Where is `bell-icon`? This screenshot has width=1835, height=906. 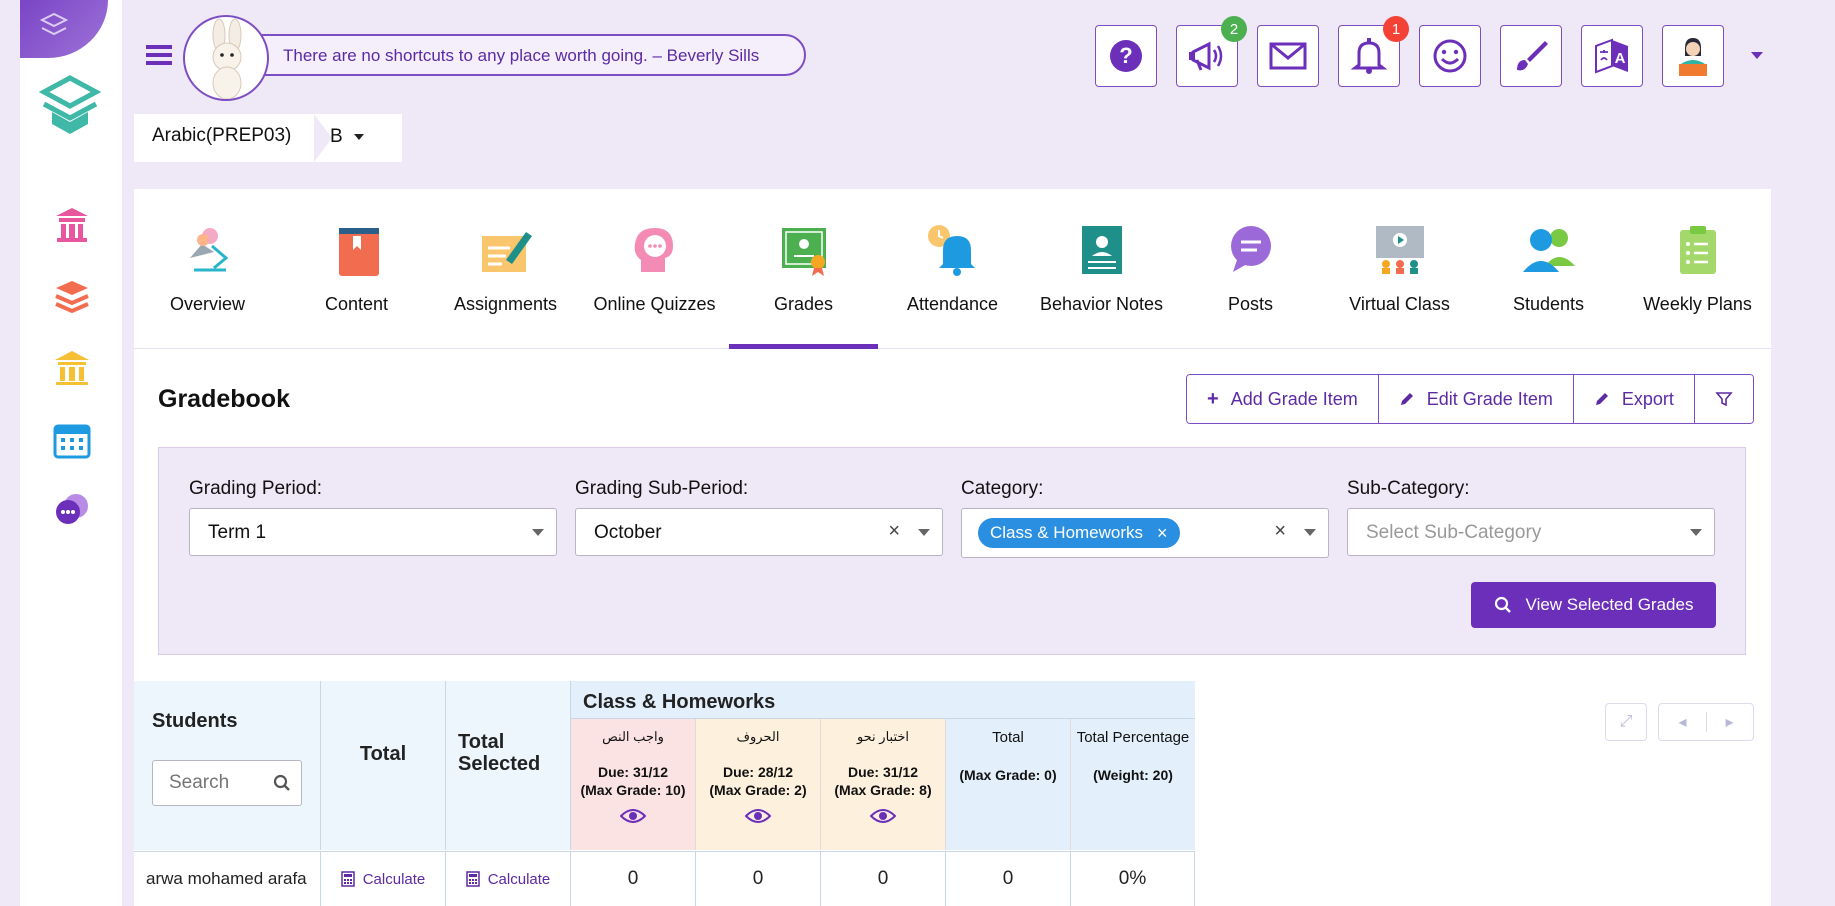 bell-icon is located at coordinates (1369, 56).